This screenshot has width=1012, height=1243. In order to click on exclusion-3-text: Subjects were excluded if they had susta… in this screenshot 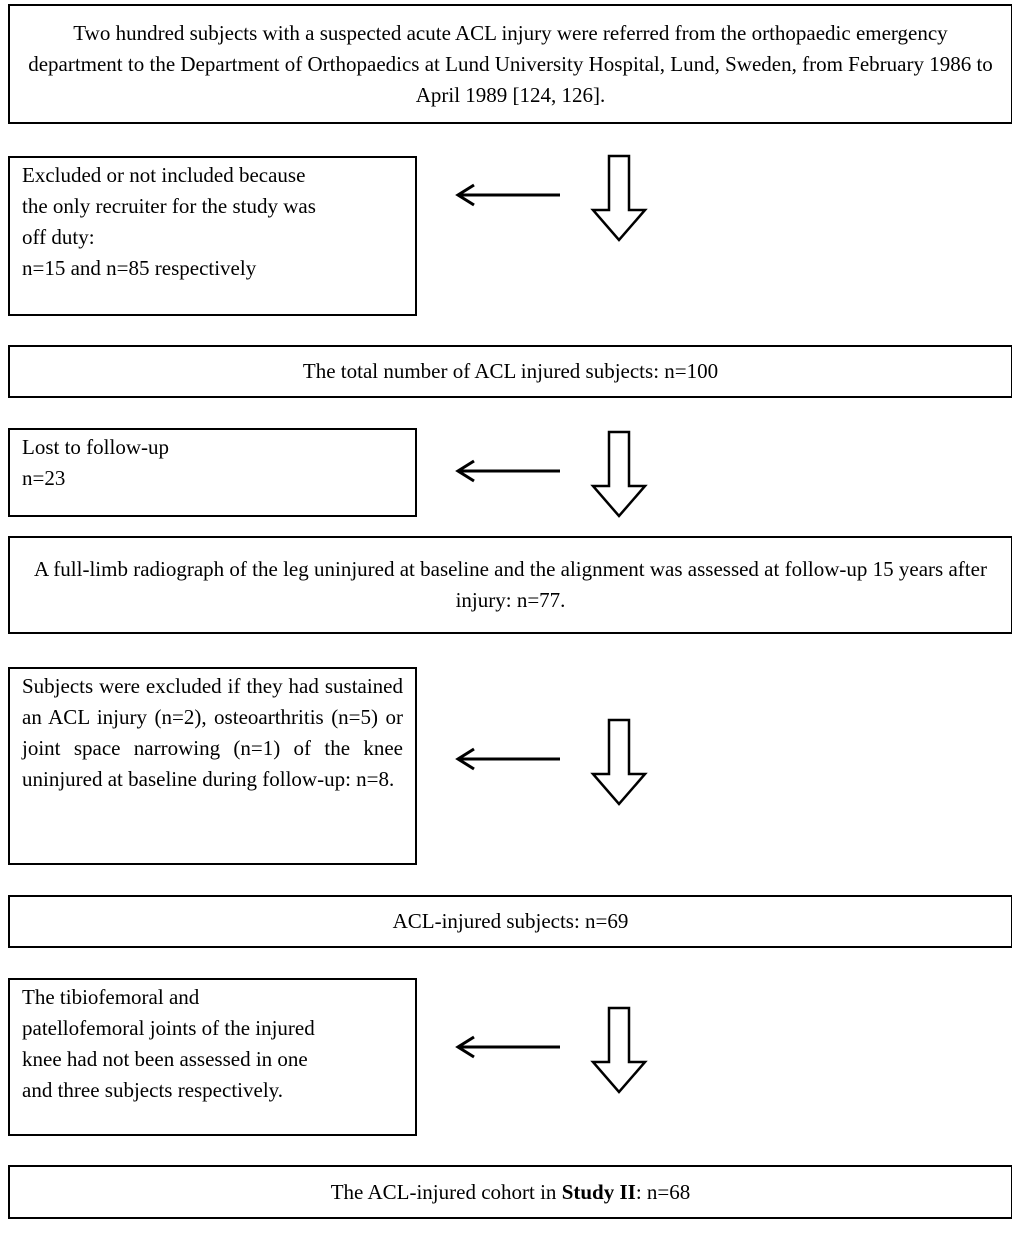, I will do `click(212, 732)`.